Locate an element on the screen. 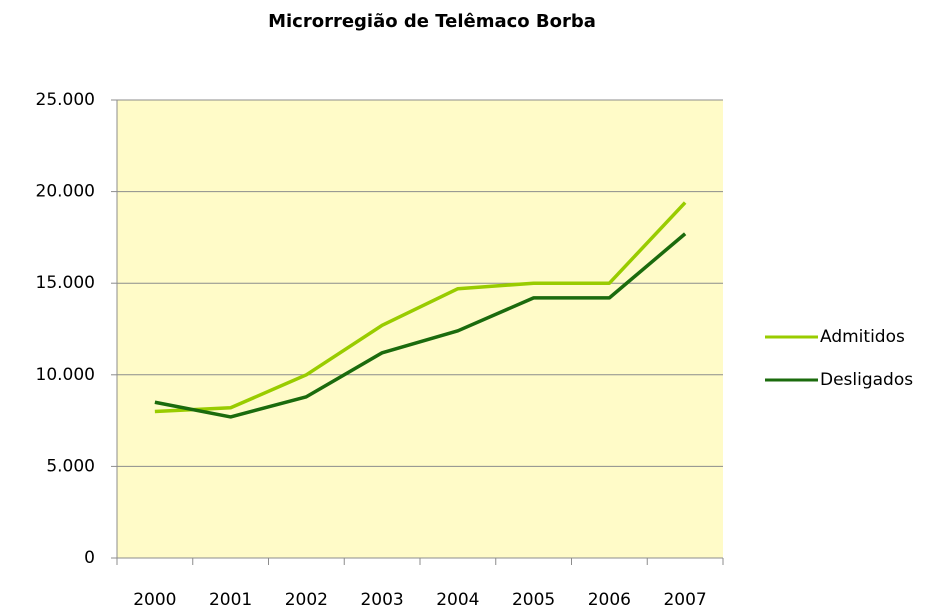 The width and height of the screenshot is (928, 612). x-tick-label: 2000 is located at coordinates (154, 600).